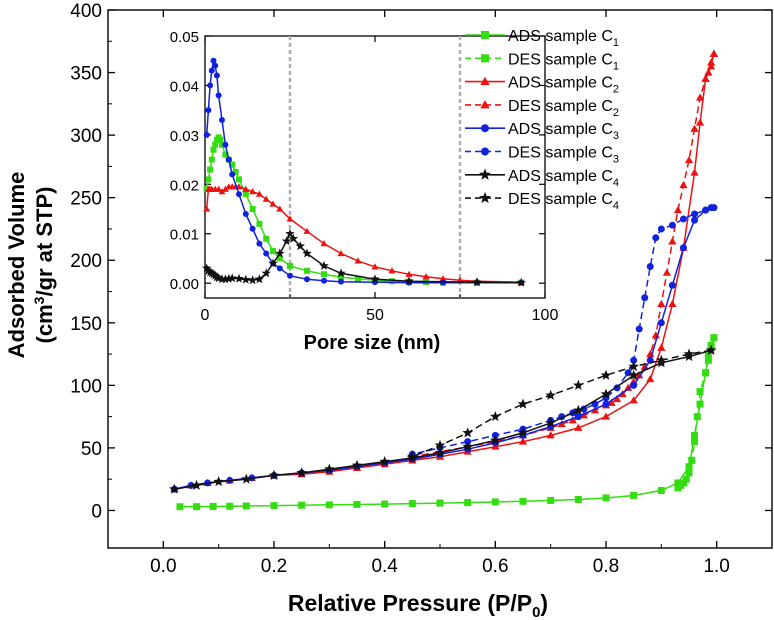 The height and width of the screenshot is (620, 774). Describe the element at coordinates (86, 261) in the screenshot. I see `main-y-tick-label: 200` at that location.